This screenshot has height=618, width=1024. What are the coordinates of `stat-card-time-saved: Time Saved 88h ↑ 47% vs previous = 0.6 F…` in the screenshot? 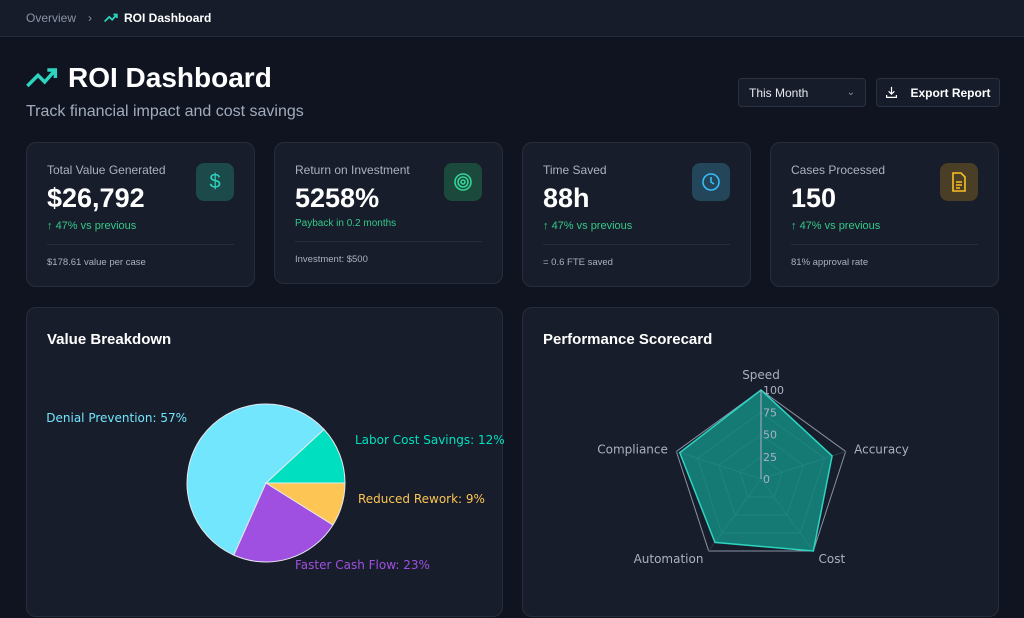 It's located at (636, 214).